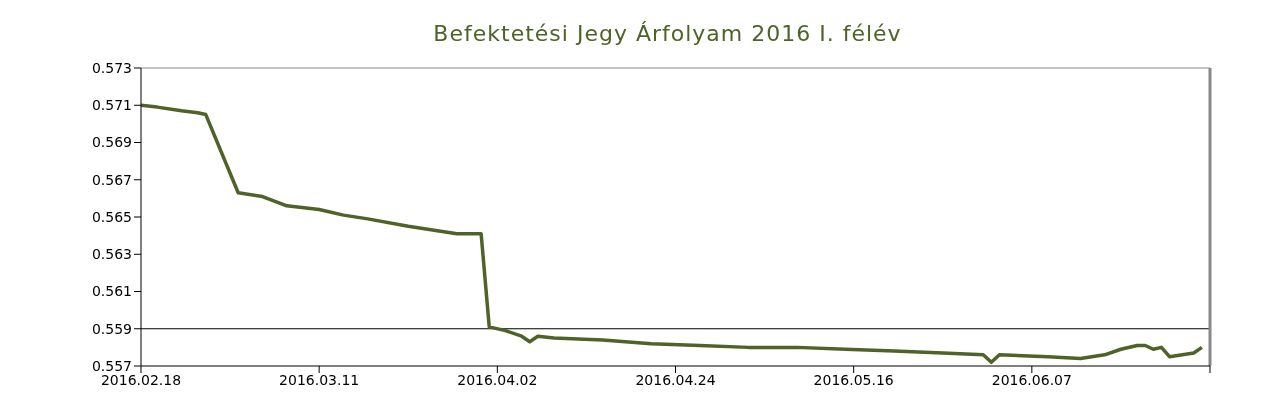 Image resolution: width=1275 pixels, height=401 pixels. I want to click on x-tick-label: 2016.05.16, so click(853, 379).